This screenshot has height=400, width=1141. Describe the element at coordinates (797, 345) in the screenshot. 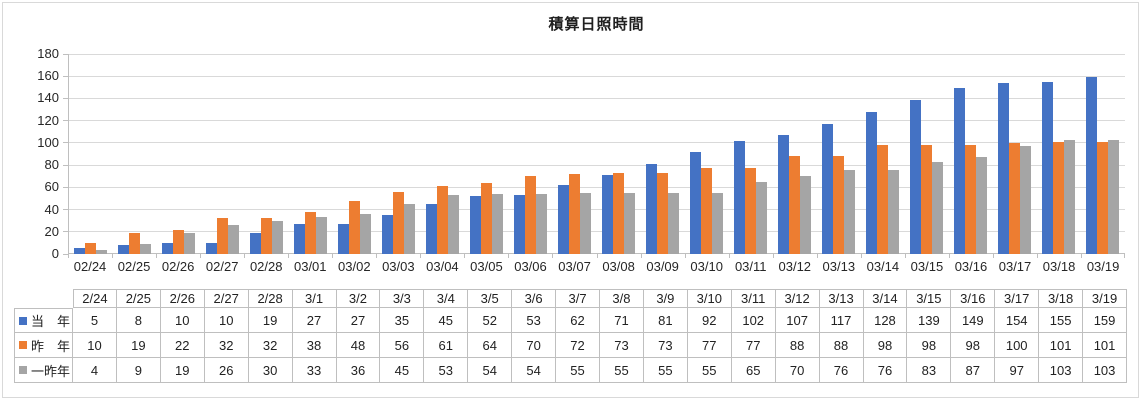

I see `table-value-cell: 88` at that location.